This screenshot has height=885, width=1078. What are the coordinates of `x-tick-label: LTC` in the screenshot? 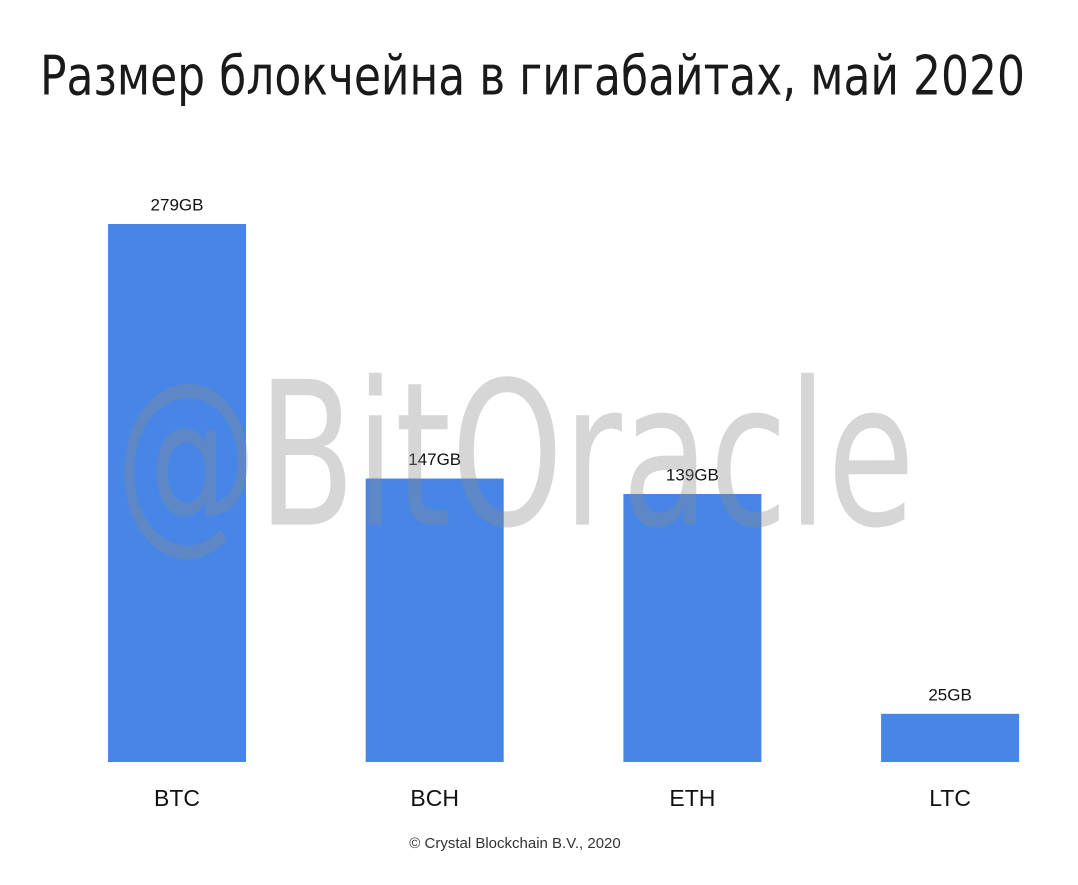 It's located at (950, 798).